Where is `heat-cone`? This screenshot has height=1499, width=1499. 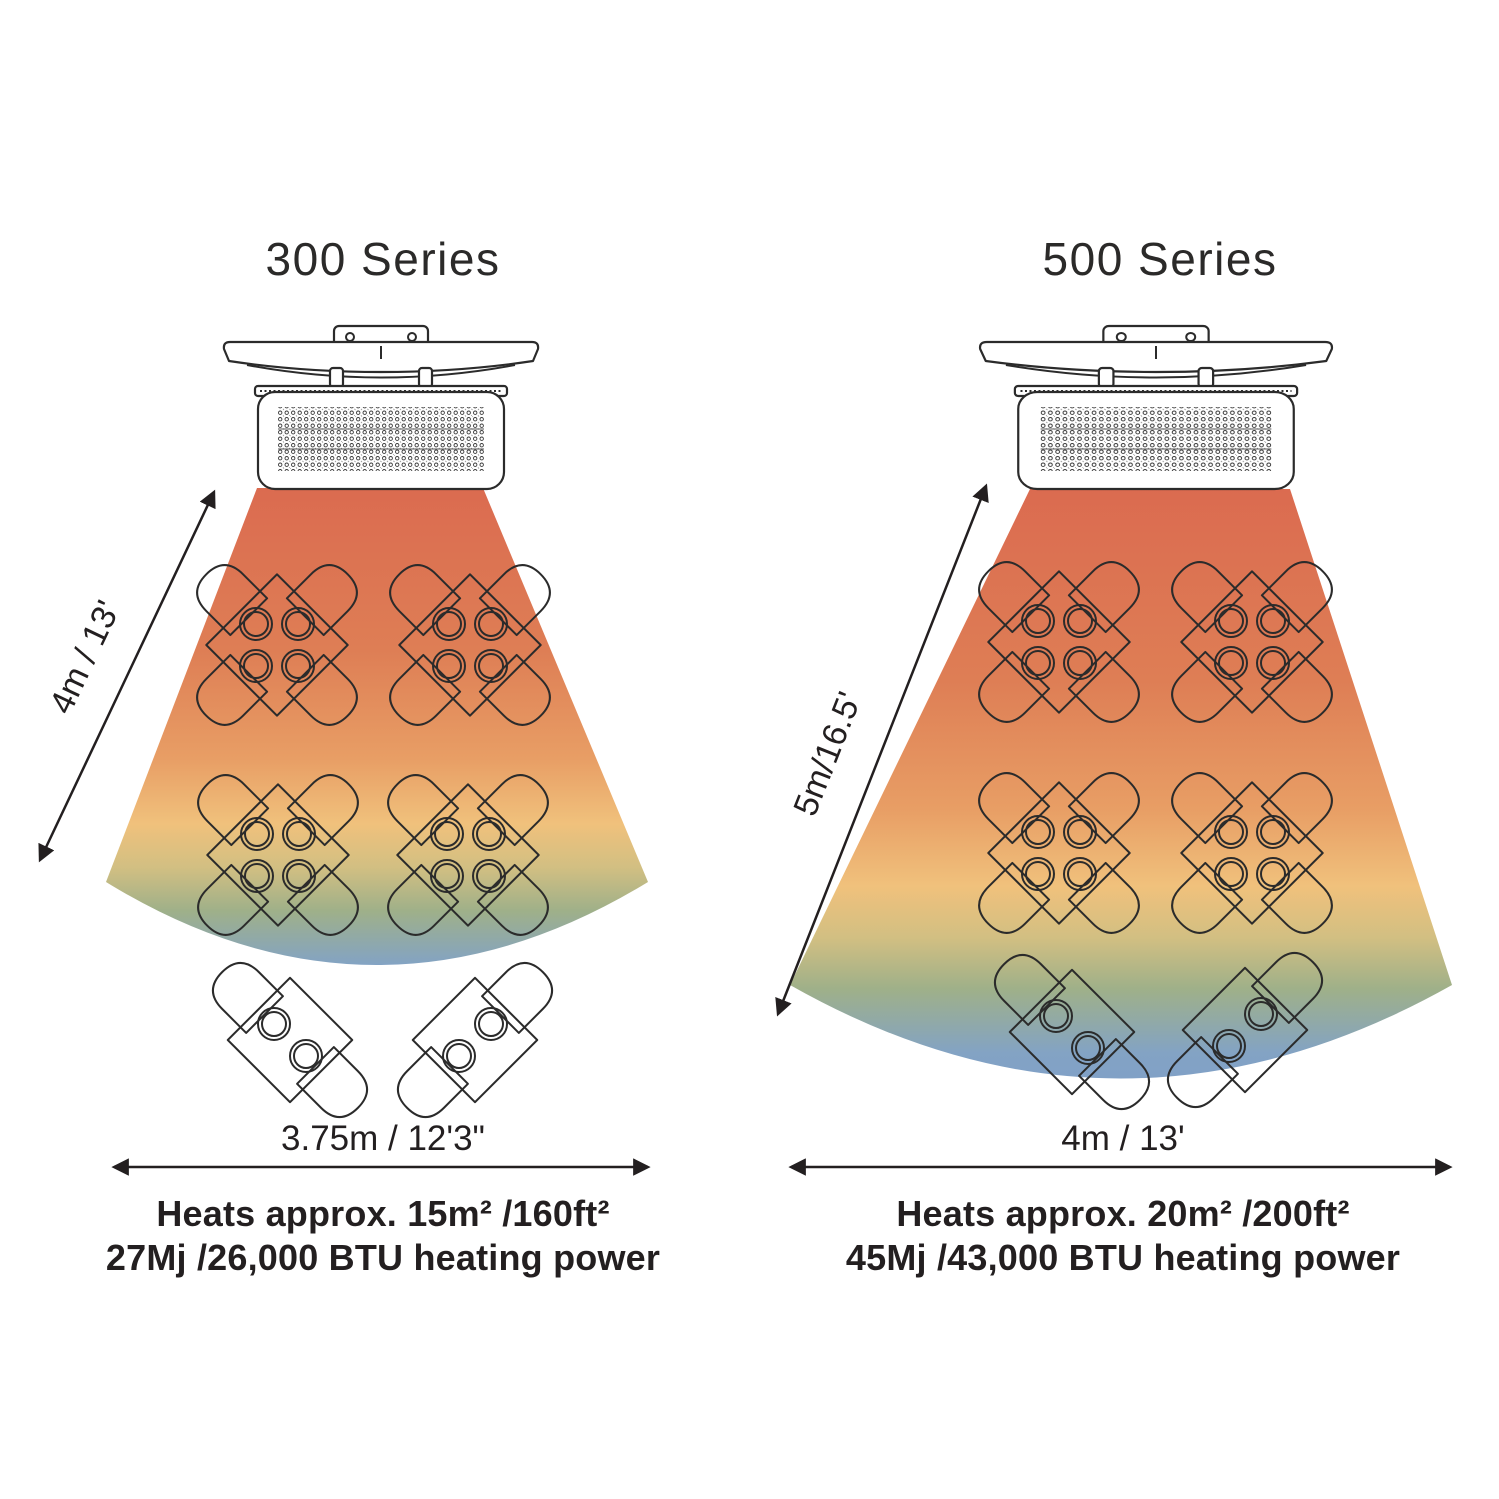 heat-cone is located at coordinates (377, 726).